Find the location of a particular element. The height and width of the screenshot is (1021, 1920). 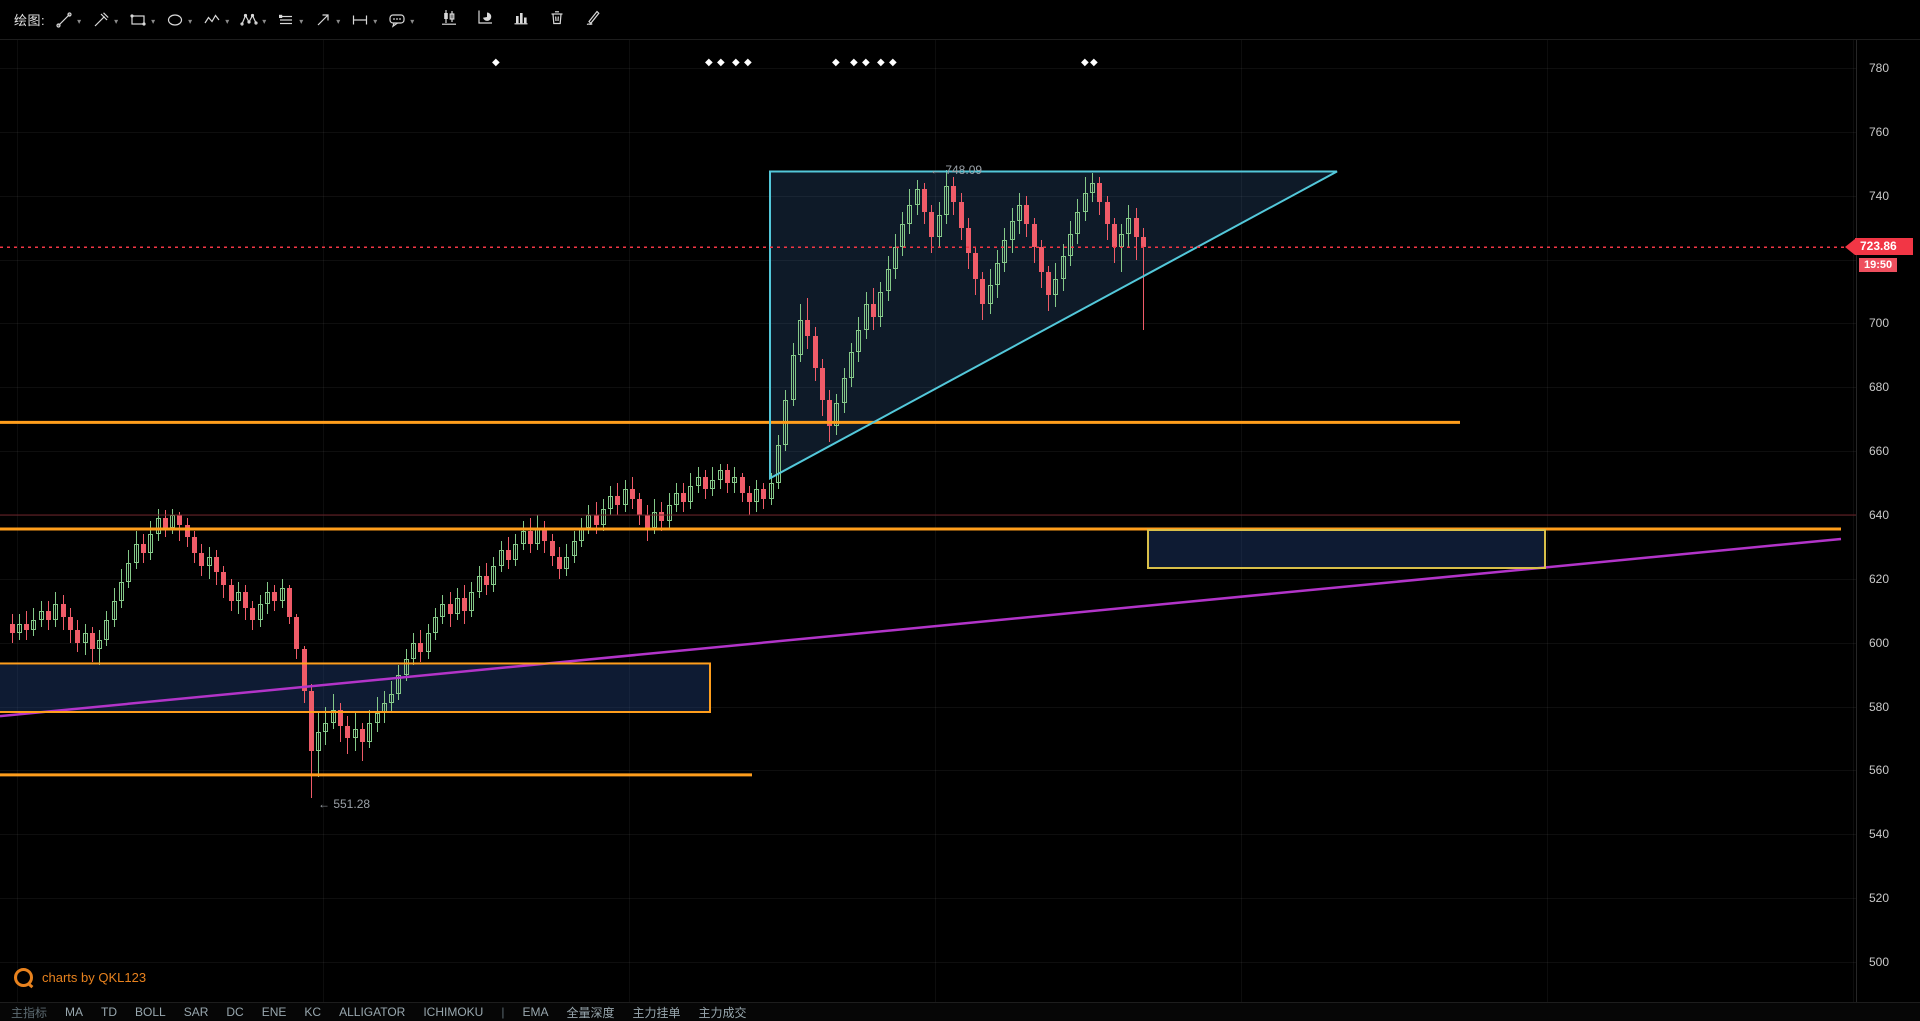

tool-pitchfork-button: ▾ is located at coordinates (109, 20).